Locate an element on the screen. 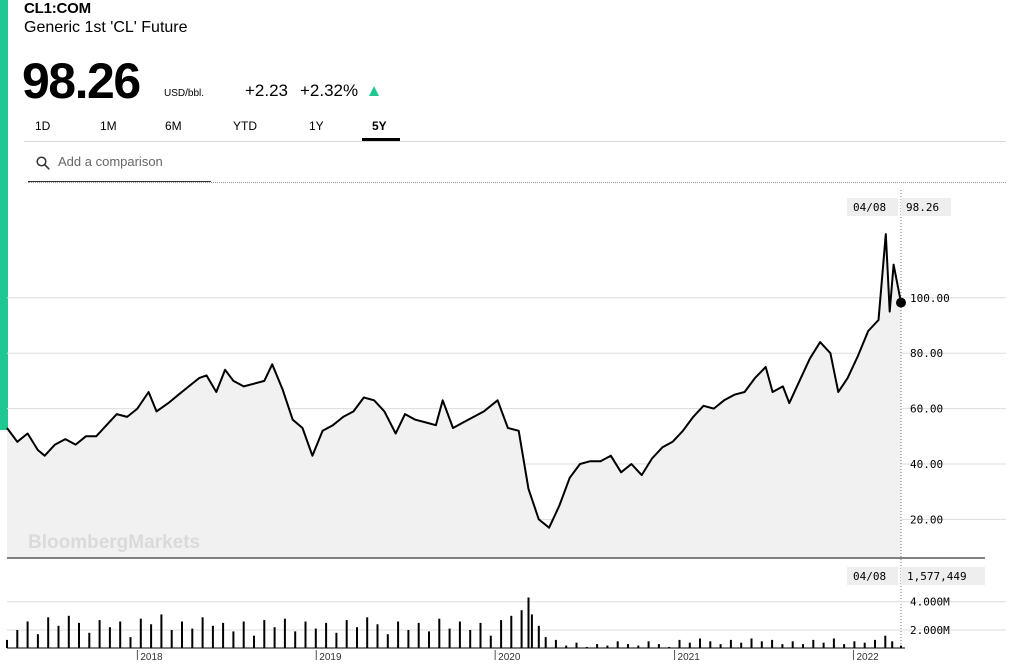 The image size is (1021, 672). search-icon is located at coordinates (43, 163).